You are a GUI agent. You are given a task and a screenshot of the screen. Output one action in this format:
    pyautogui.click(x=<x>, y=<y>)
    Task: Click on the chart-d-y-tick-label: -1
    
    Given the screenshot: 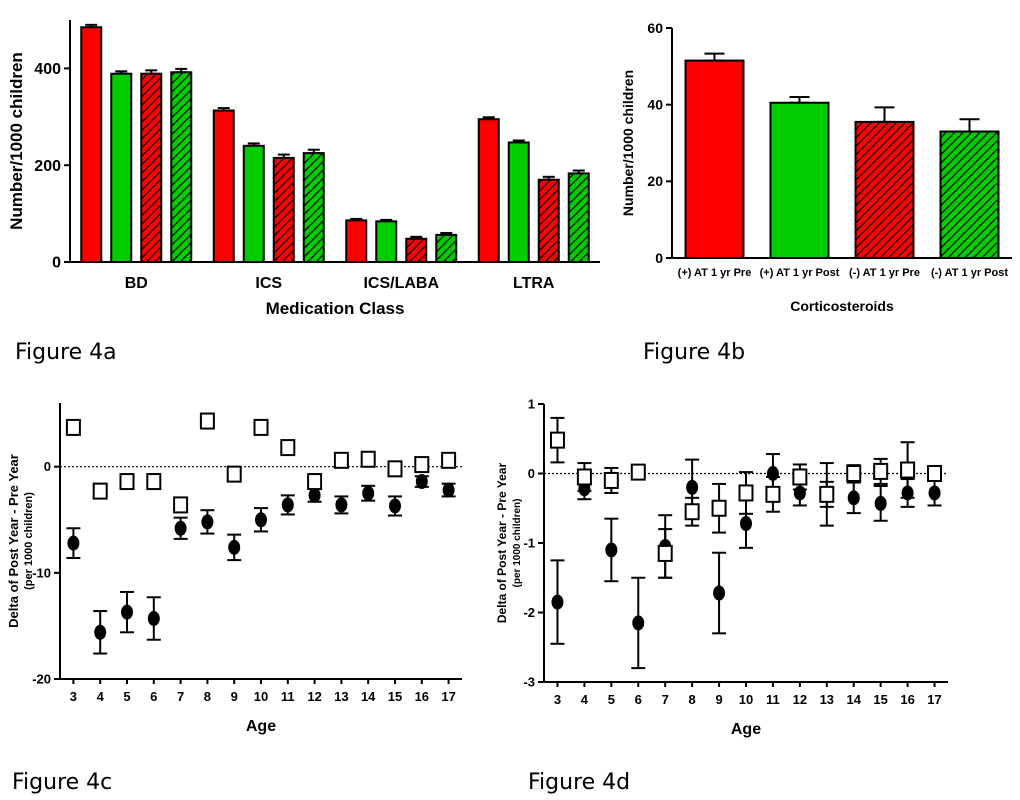 What is the action you would take?
    pyautogui.click(x=529, y=543)
    